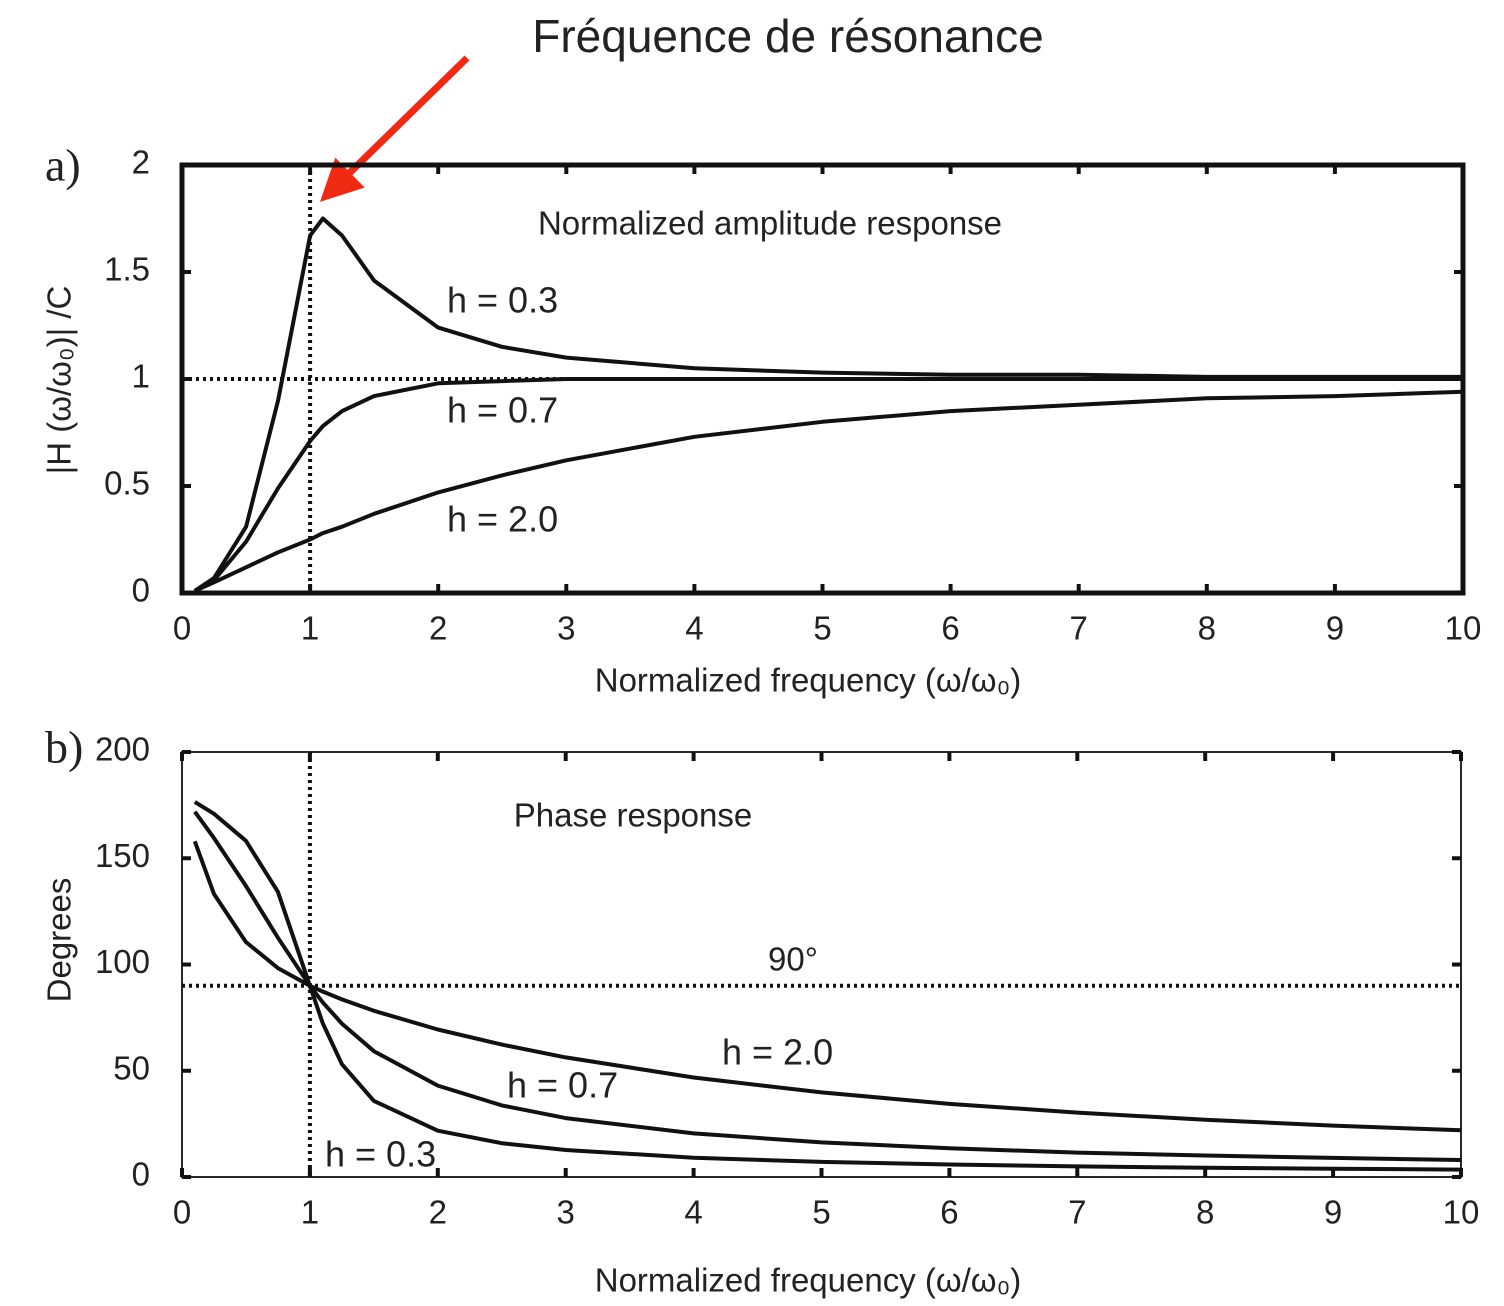  Describe the element at coordinates (787, 36) in the screenshot. I see `annotation: Fréquence de résonance` at that location.